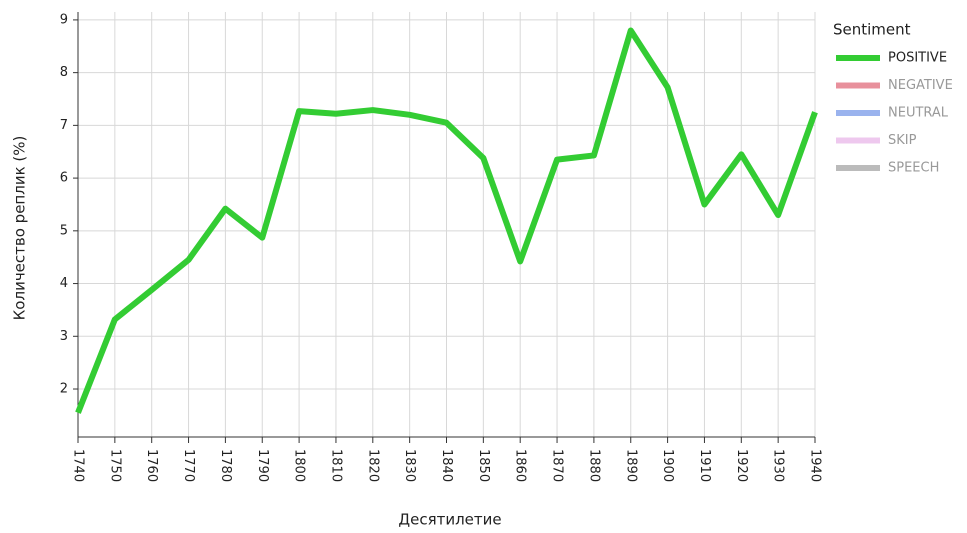  What do you see at coordinates (918, 113) in the screenshot?
I see `legend-label: NEUTRAL` at bounding box center [918, 113].